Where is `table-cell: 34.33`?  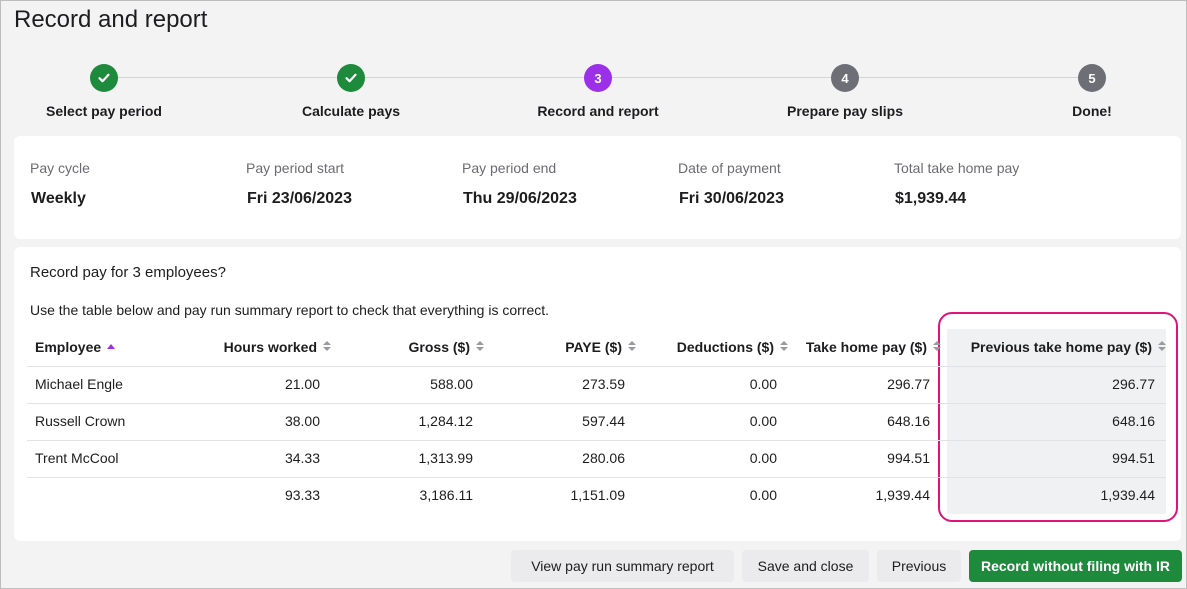 table-cell: 34.33 is located at coordinates (302, 458).